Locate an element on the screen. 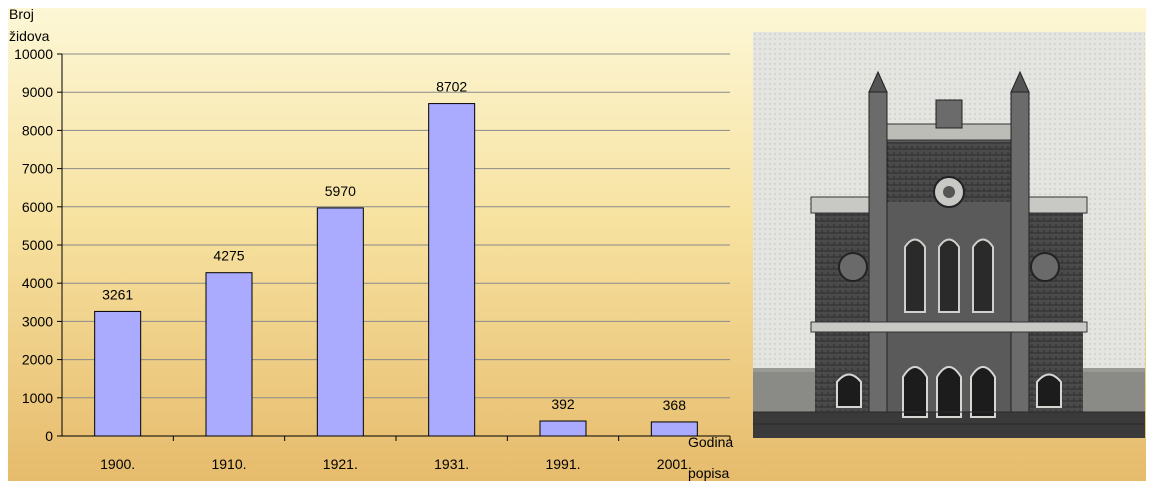 Image resolution: width=1154 pixels, height=481 pixels. x-tick-label: 1931. is located at coordinates (451, 464).